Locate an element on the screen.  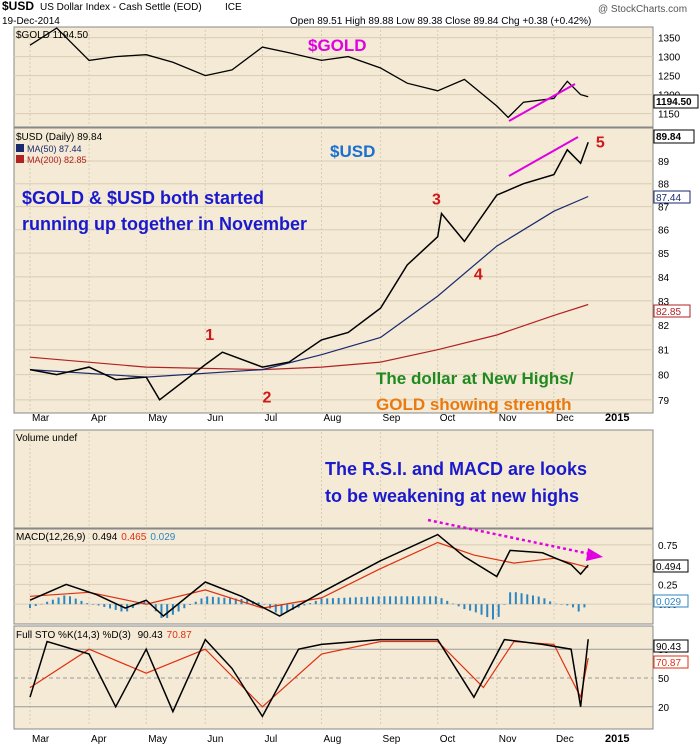
usd-tick-label: 80 is located at coordinates (664, 376).